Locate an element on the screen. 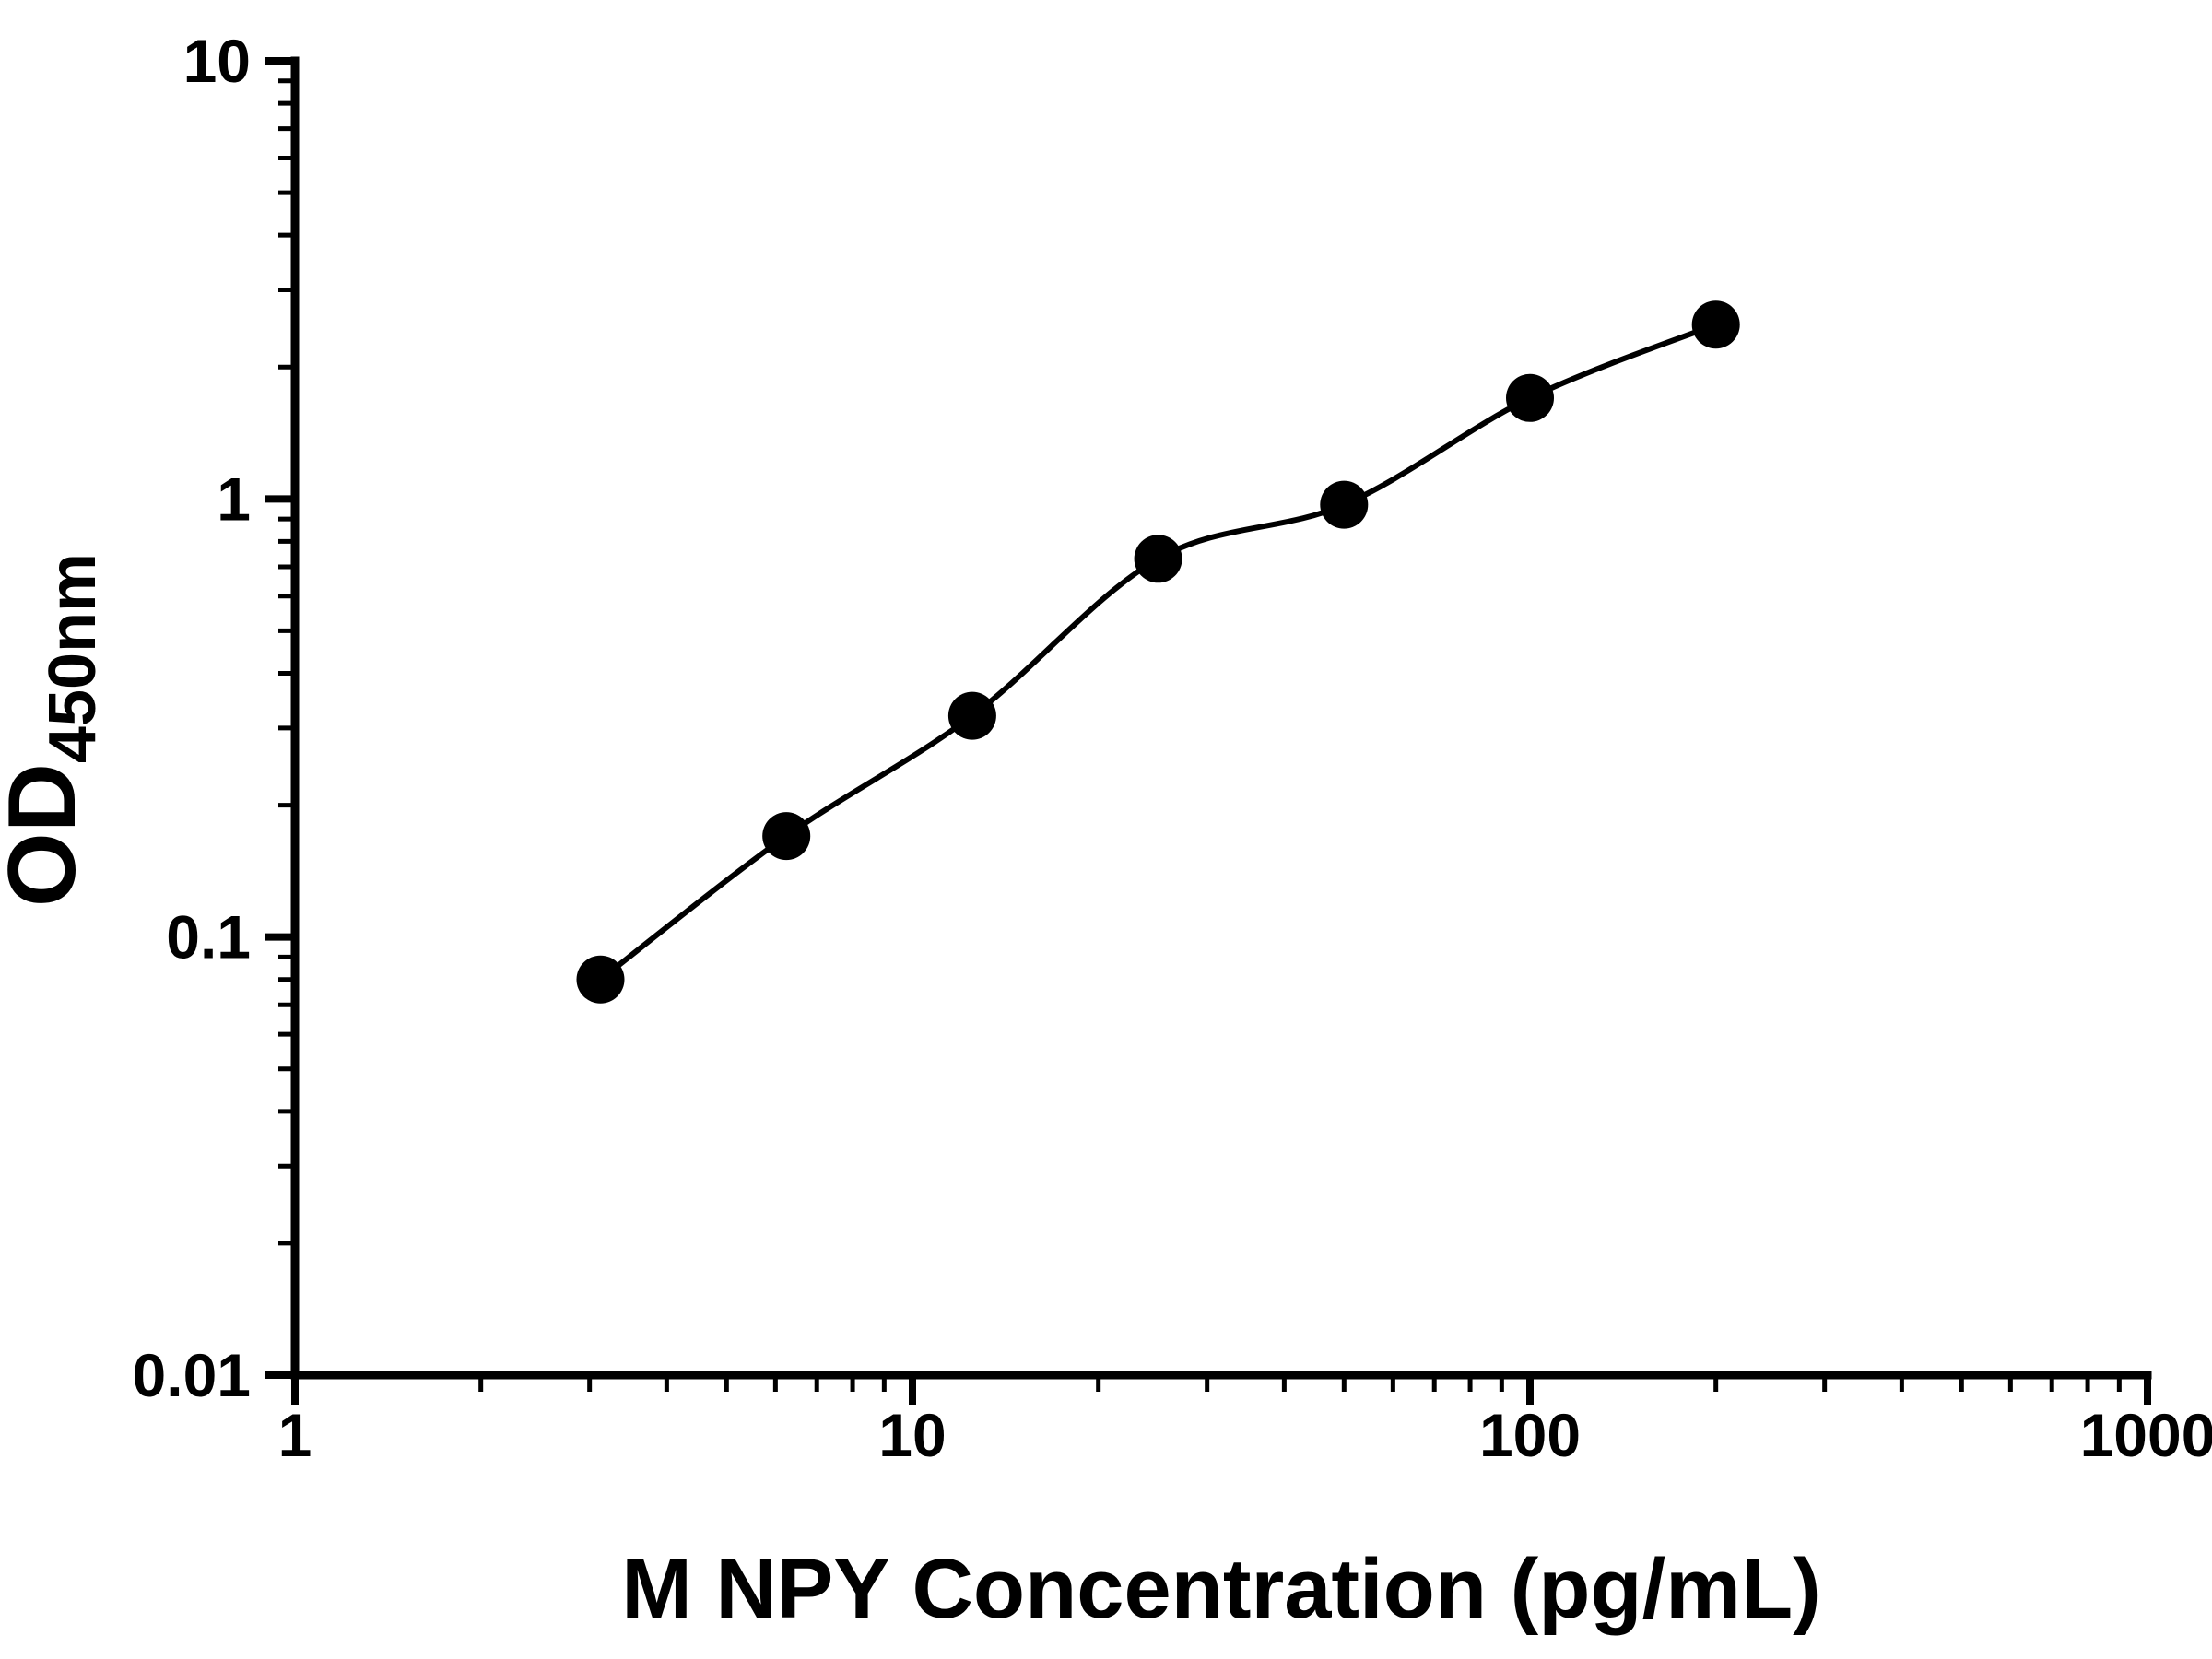  y-axis-title: OD450nm is located at coordinates (55, 730).